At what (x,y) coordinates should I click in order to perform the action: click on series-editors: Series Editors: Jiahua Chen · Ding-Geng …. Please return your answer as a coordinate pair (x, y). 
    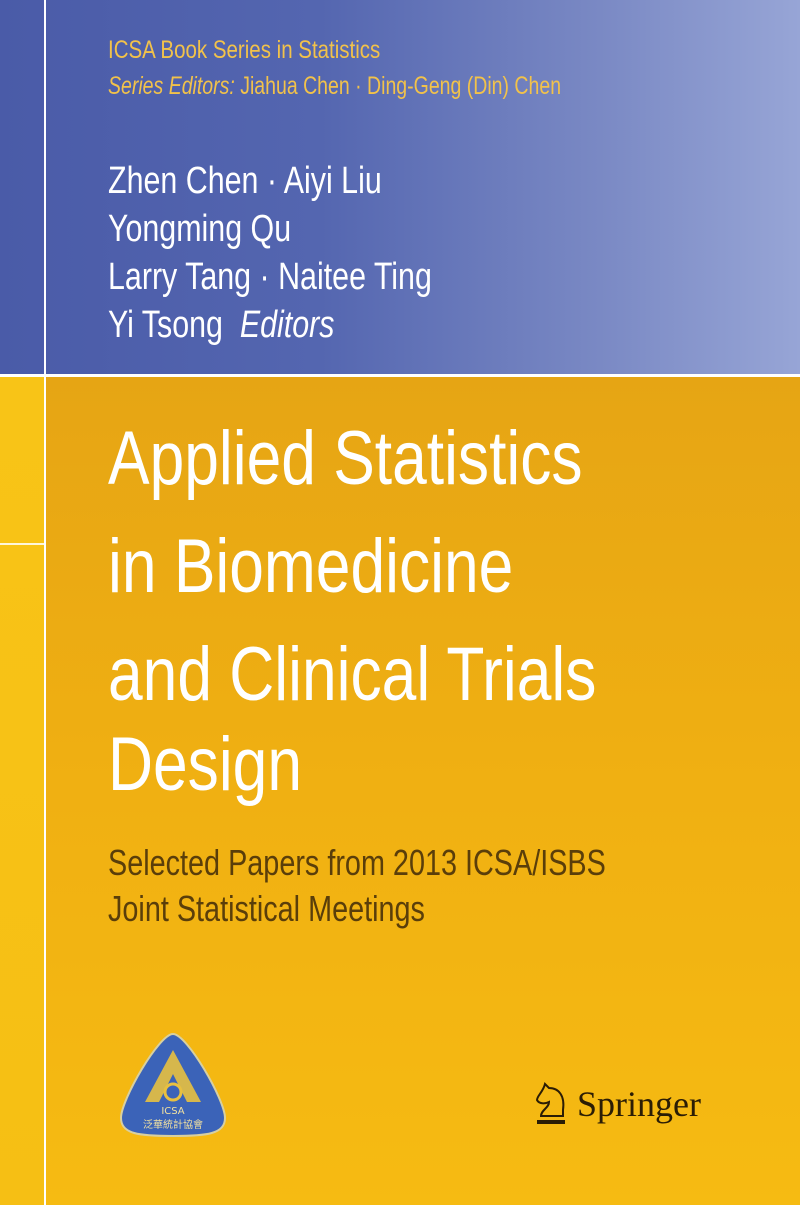
    Looking at the image, I should click on (334, 86).